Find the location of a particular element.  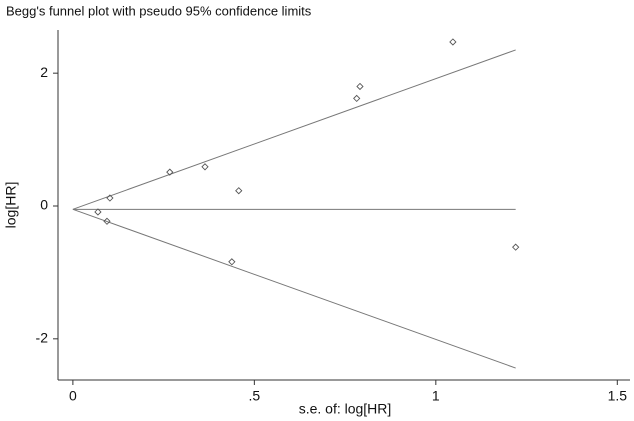

x-tick-label: .5 is located at coordinates (255, 396).